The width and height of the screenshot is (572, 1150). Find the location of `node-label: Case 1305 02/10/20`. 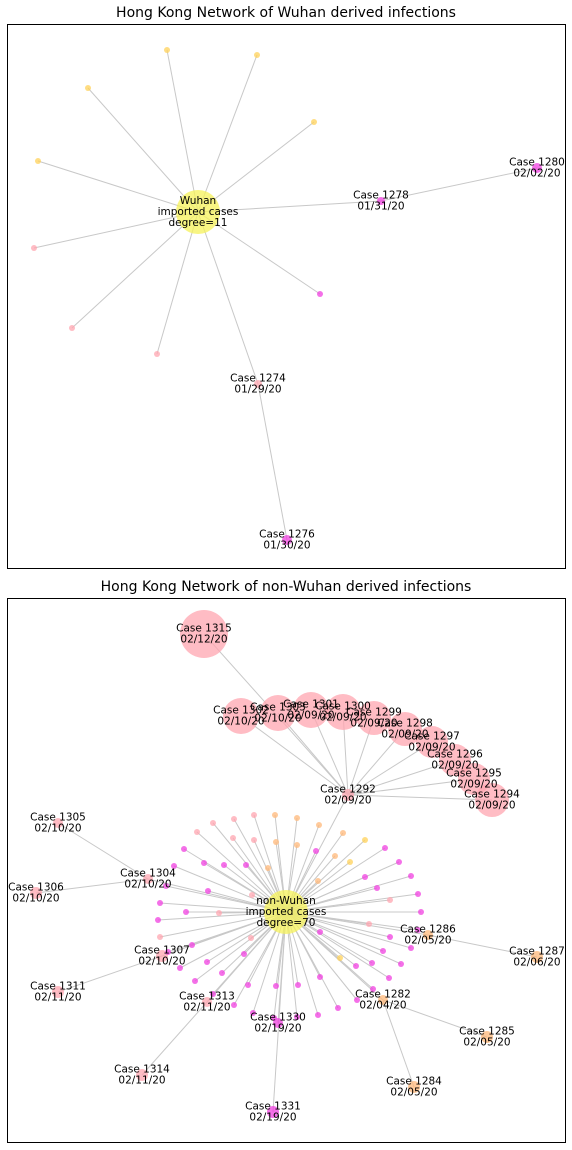

node-label: Case 1305 02/10/20 is located at coordinates (58, 822).